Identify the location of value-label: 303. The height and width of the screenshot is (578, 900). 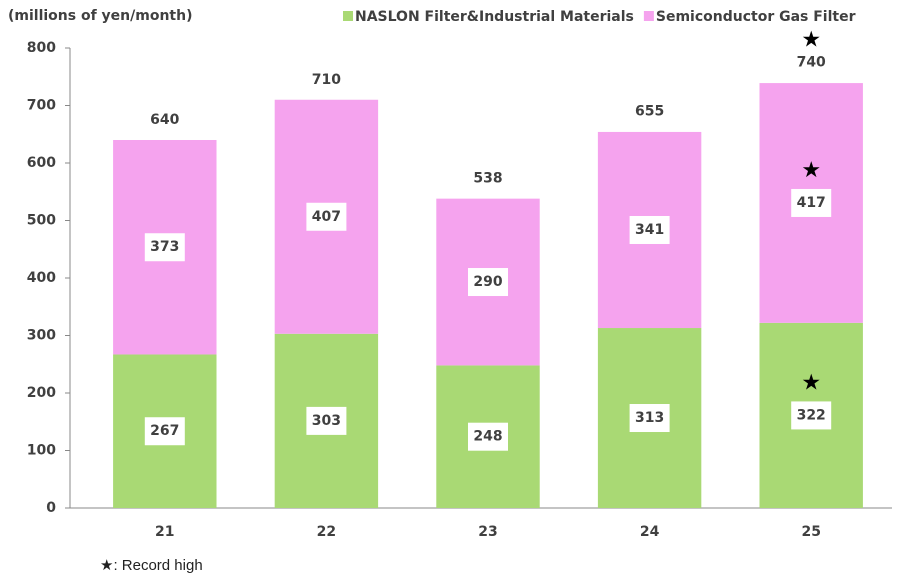
(326, 421).